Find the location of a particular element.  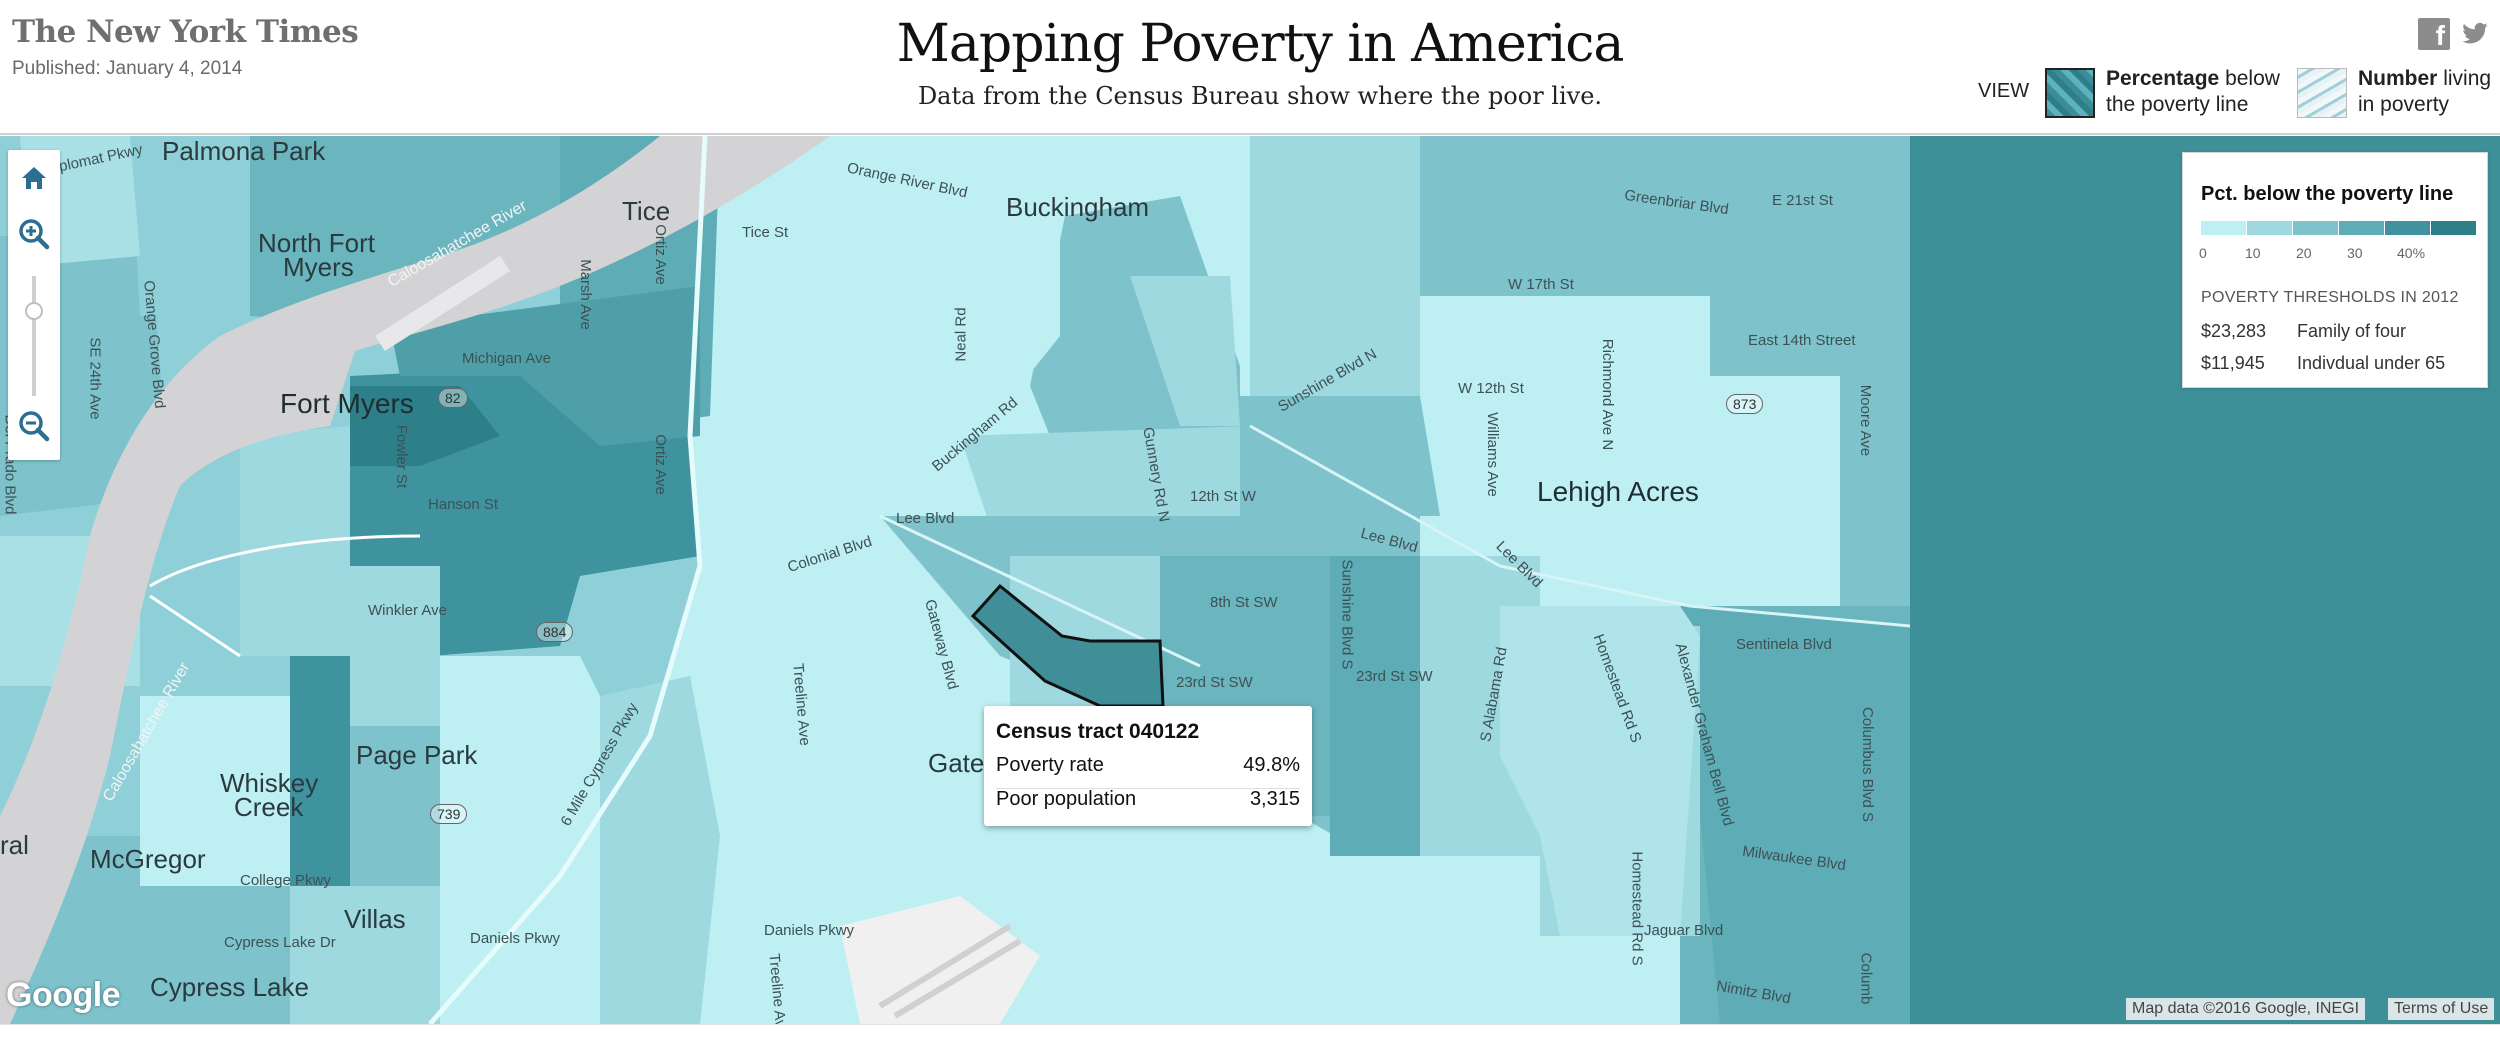

place-north-fort-myers: North Fort is located at coordinates (317, 243).